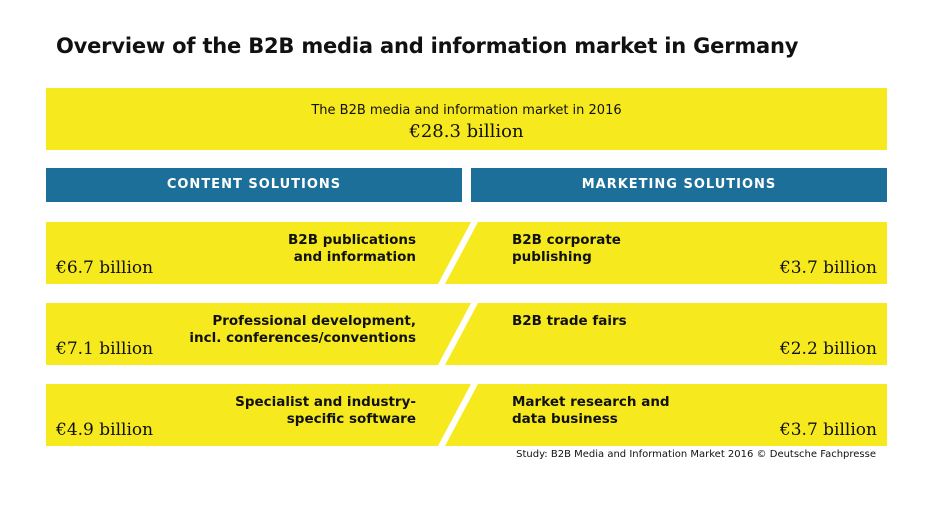 This screenshot has width=938, height=506. What do you see at coordinates (105, 430) in the screenshot?
I see `content-segment-value: €4.9 billion` at bounding box center [105, 430].